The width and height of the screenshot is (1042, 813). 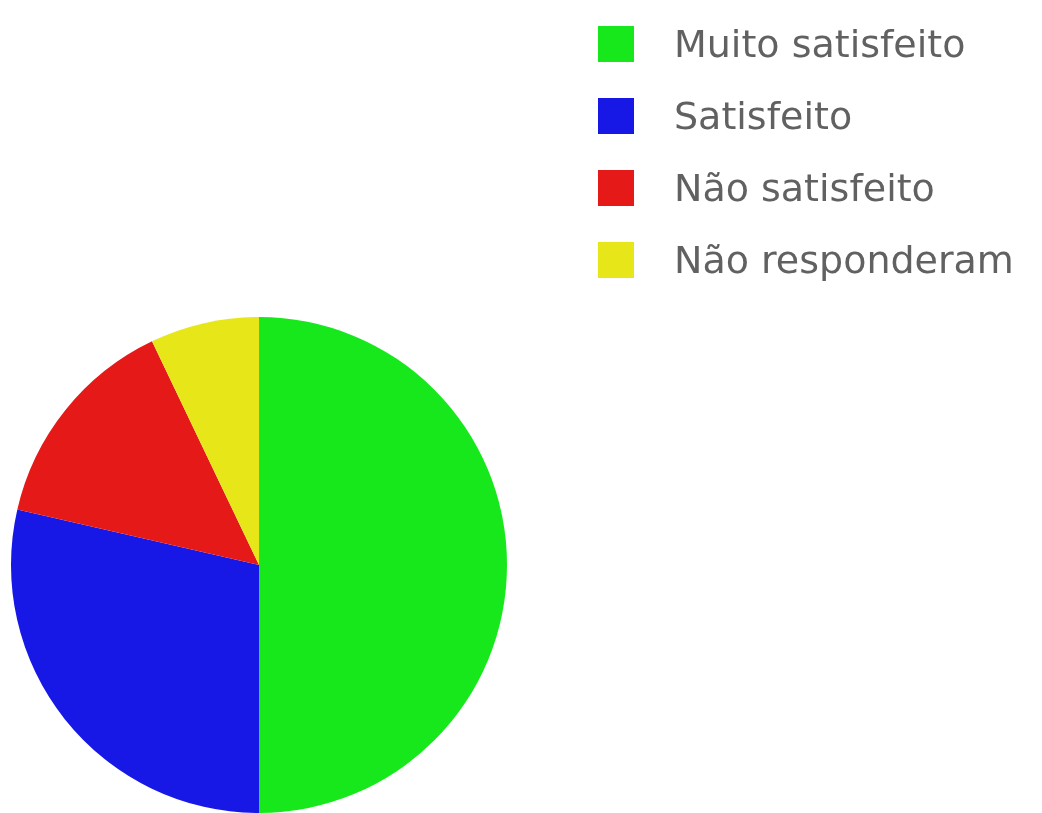 What do you see at coordinates (763, 116) in the screenshot?
I see `legend-label: Satisfeito` at bounding box center [763, 116].